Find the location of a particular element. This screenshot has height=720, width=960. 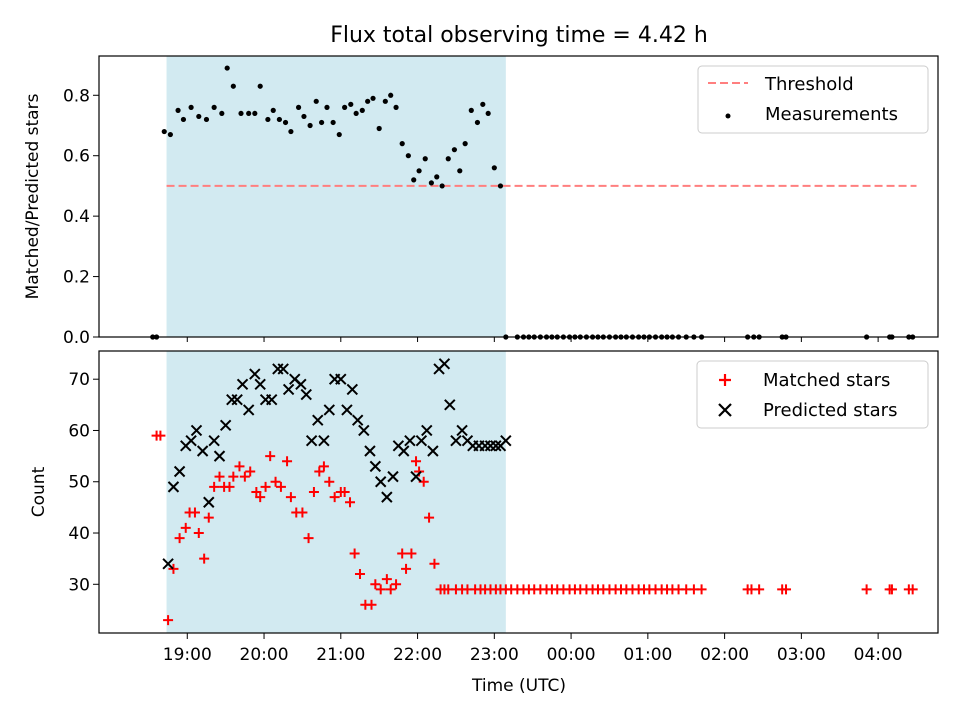

predicted-legend-label: Predicted stars is located at coordinates (830, 410).